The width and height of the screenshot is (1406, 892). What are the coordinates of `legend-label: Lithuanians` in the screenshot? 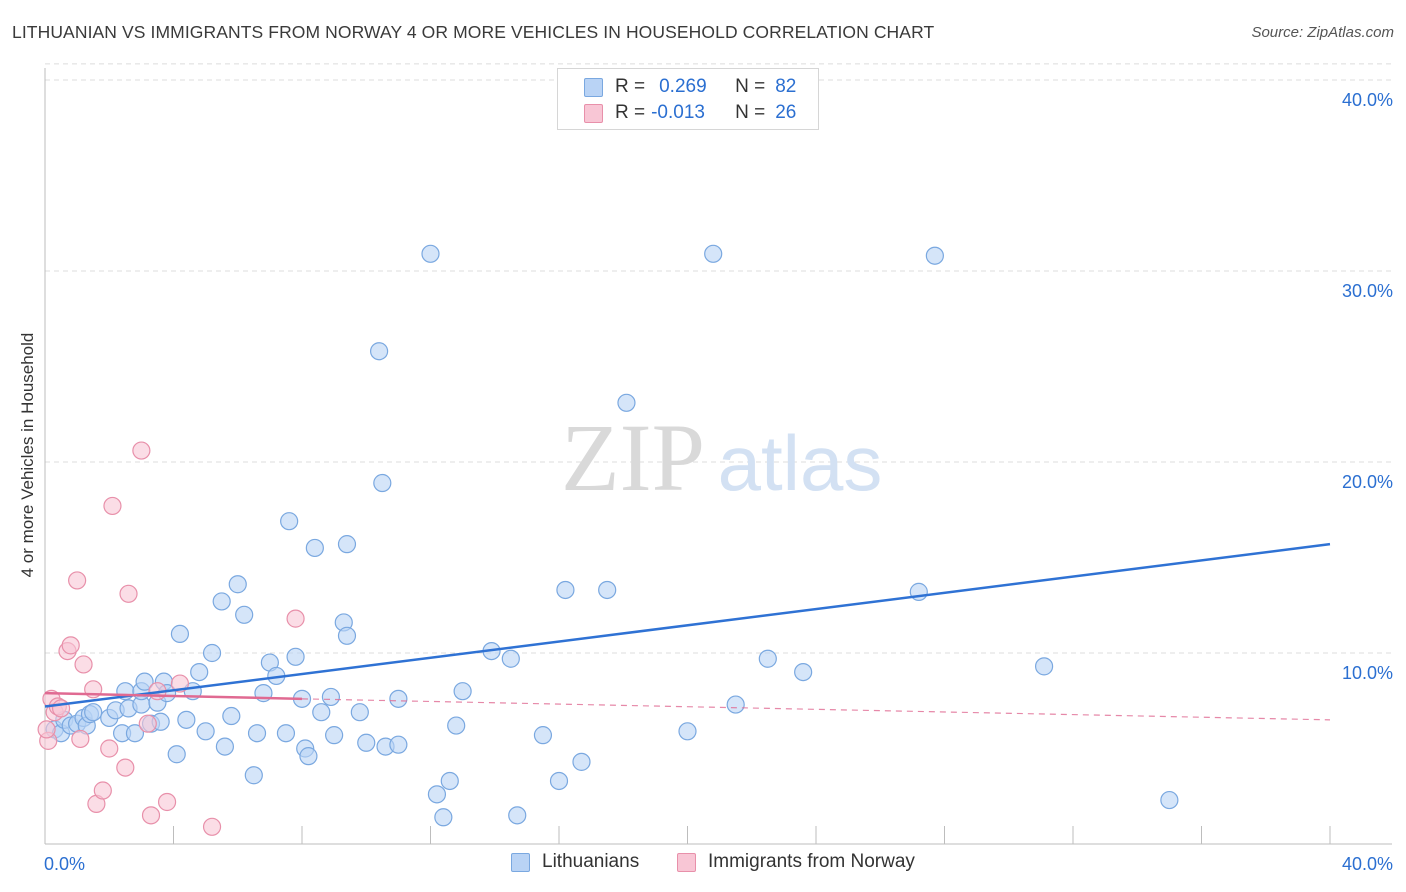 It's located at (591, 861).